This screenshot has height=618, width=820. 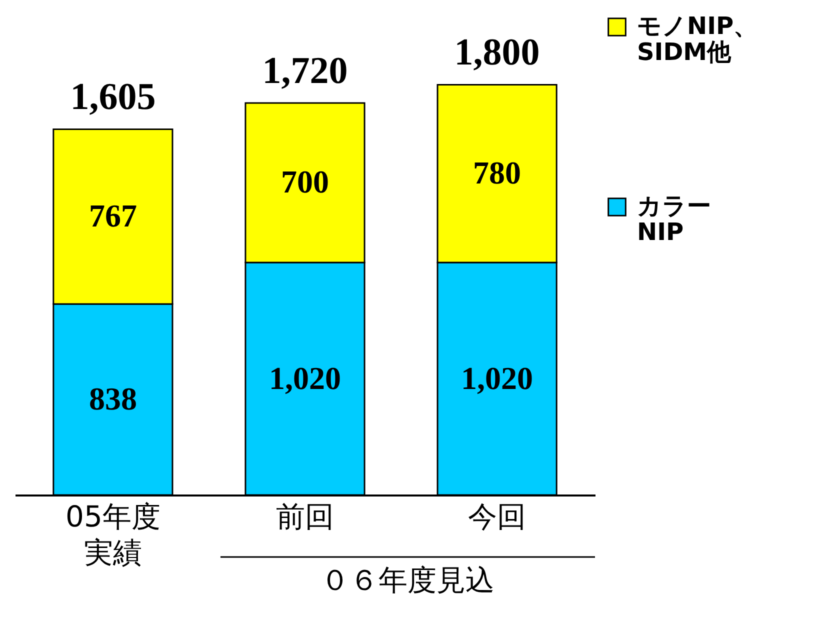 What do you see at coordinates (112, 216) in the screenshot?
I see `data-label: 767` at bounding box center [112, 216].